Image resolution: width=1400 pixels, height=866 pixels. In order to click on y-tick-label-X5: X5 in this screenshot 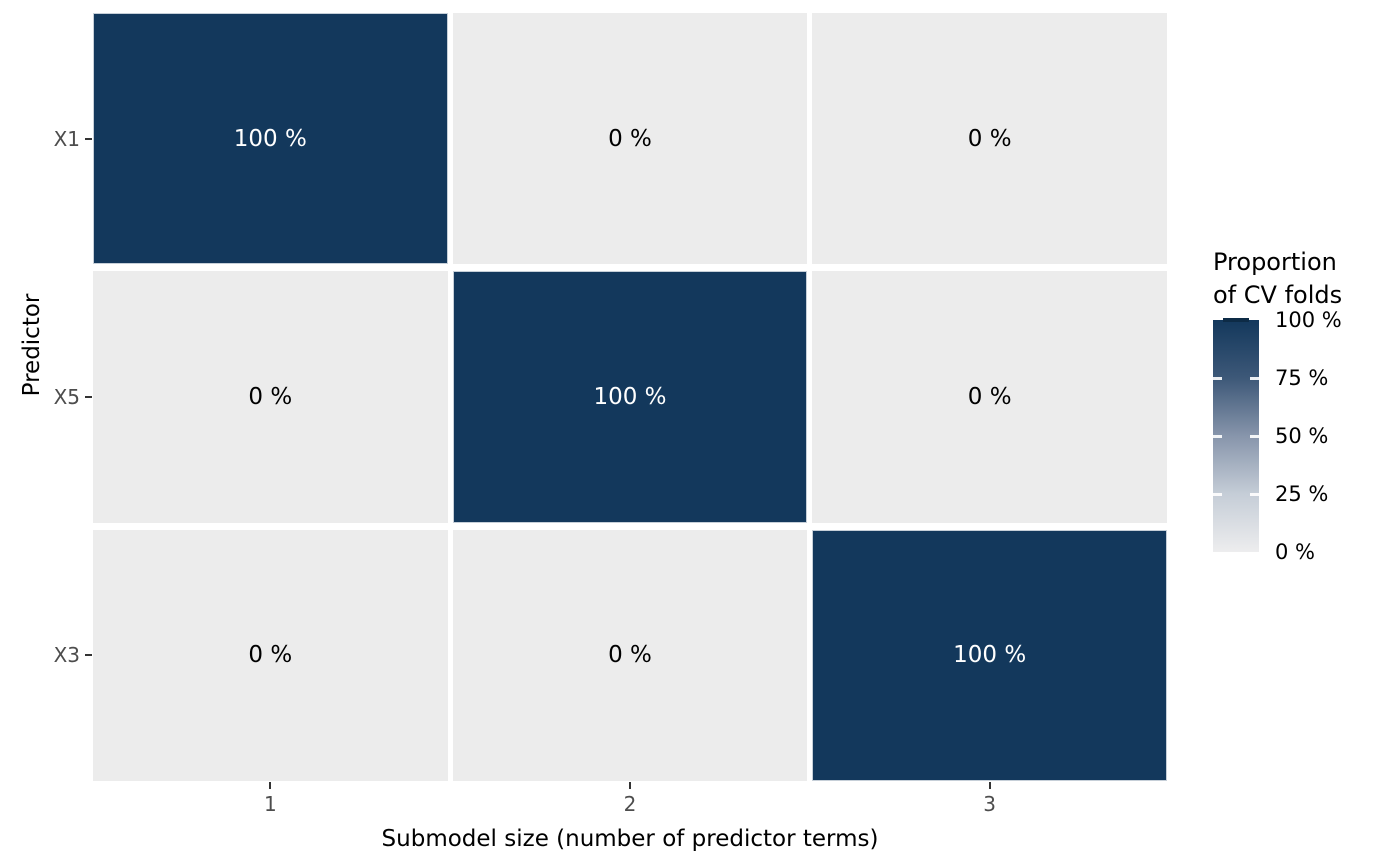, I will do `click(66, 397)`.